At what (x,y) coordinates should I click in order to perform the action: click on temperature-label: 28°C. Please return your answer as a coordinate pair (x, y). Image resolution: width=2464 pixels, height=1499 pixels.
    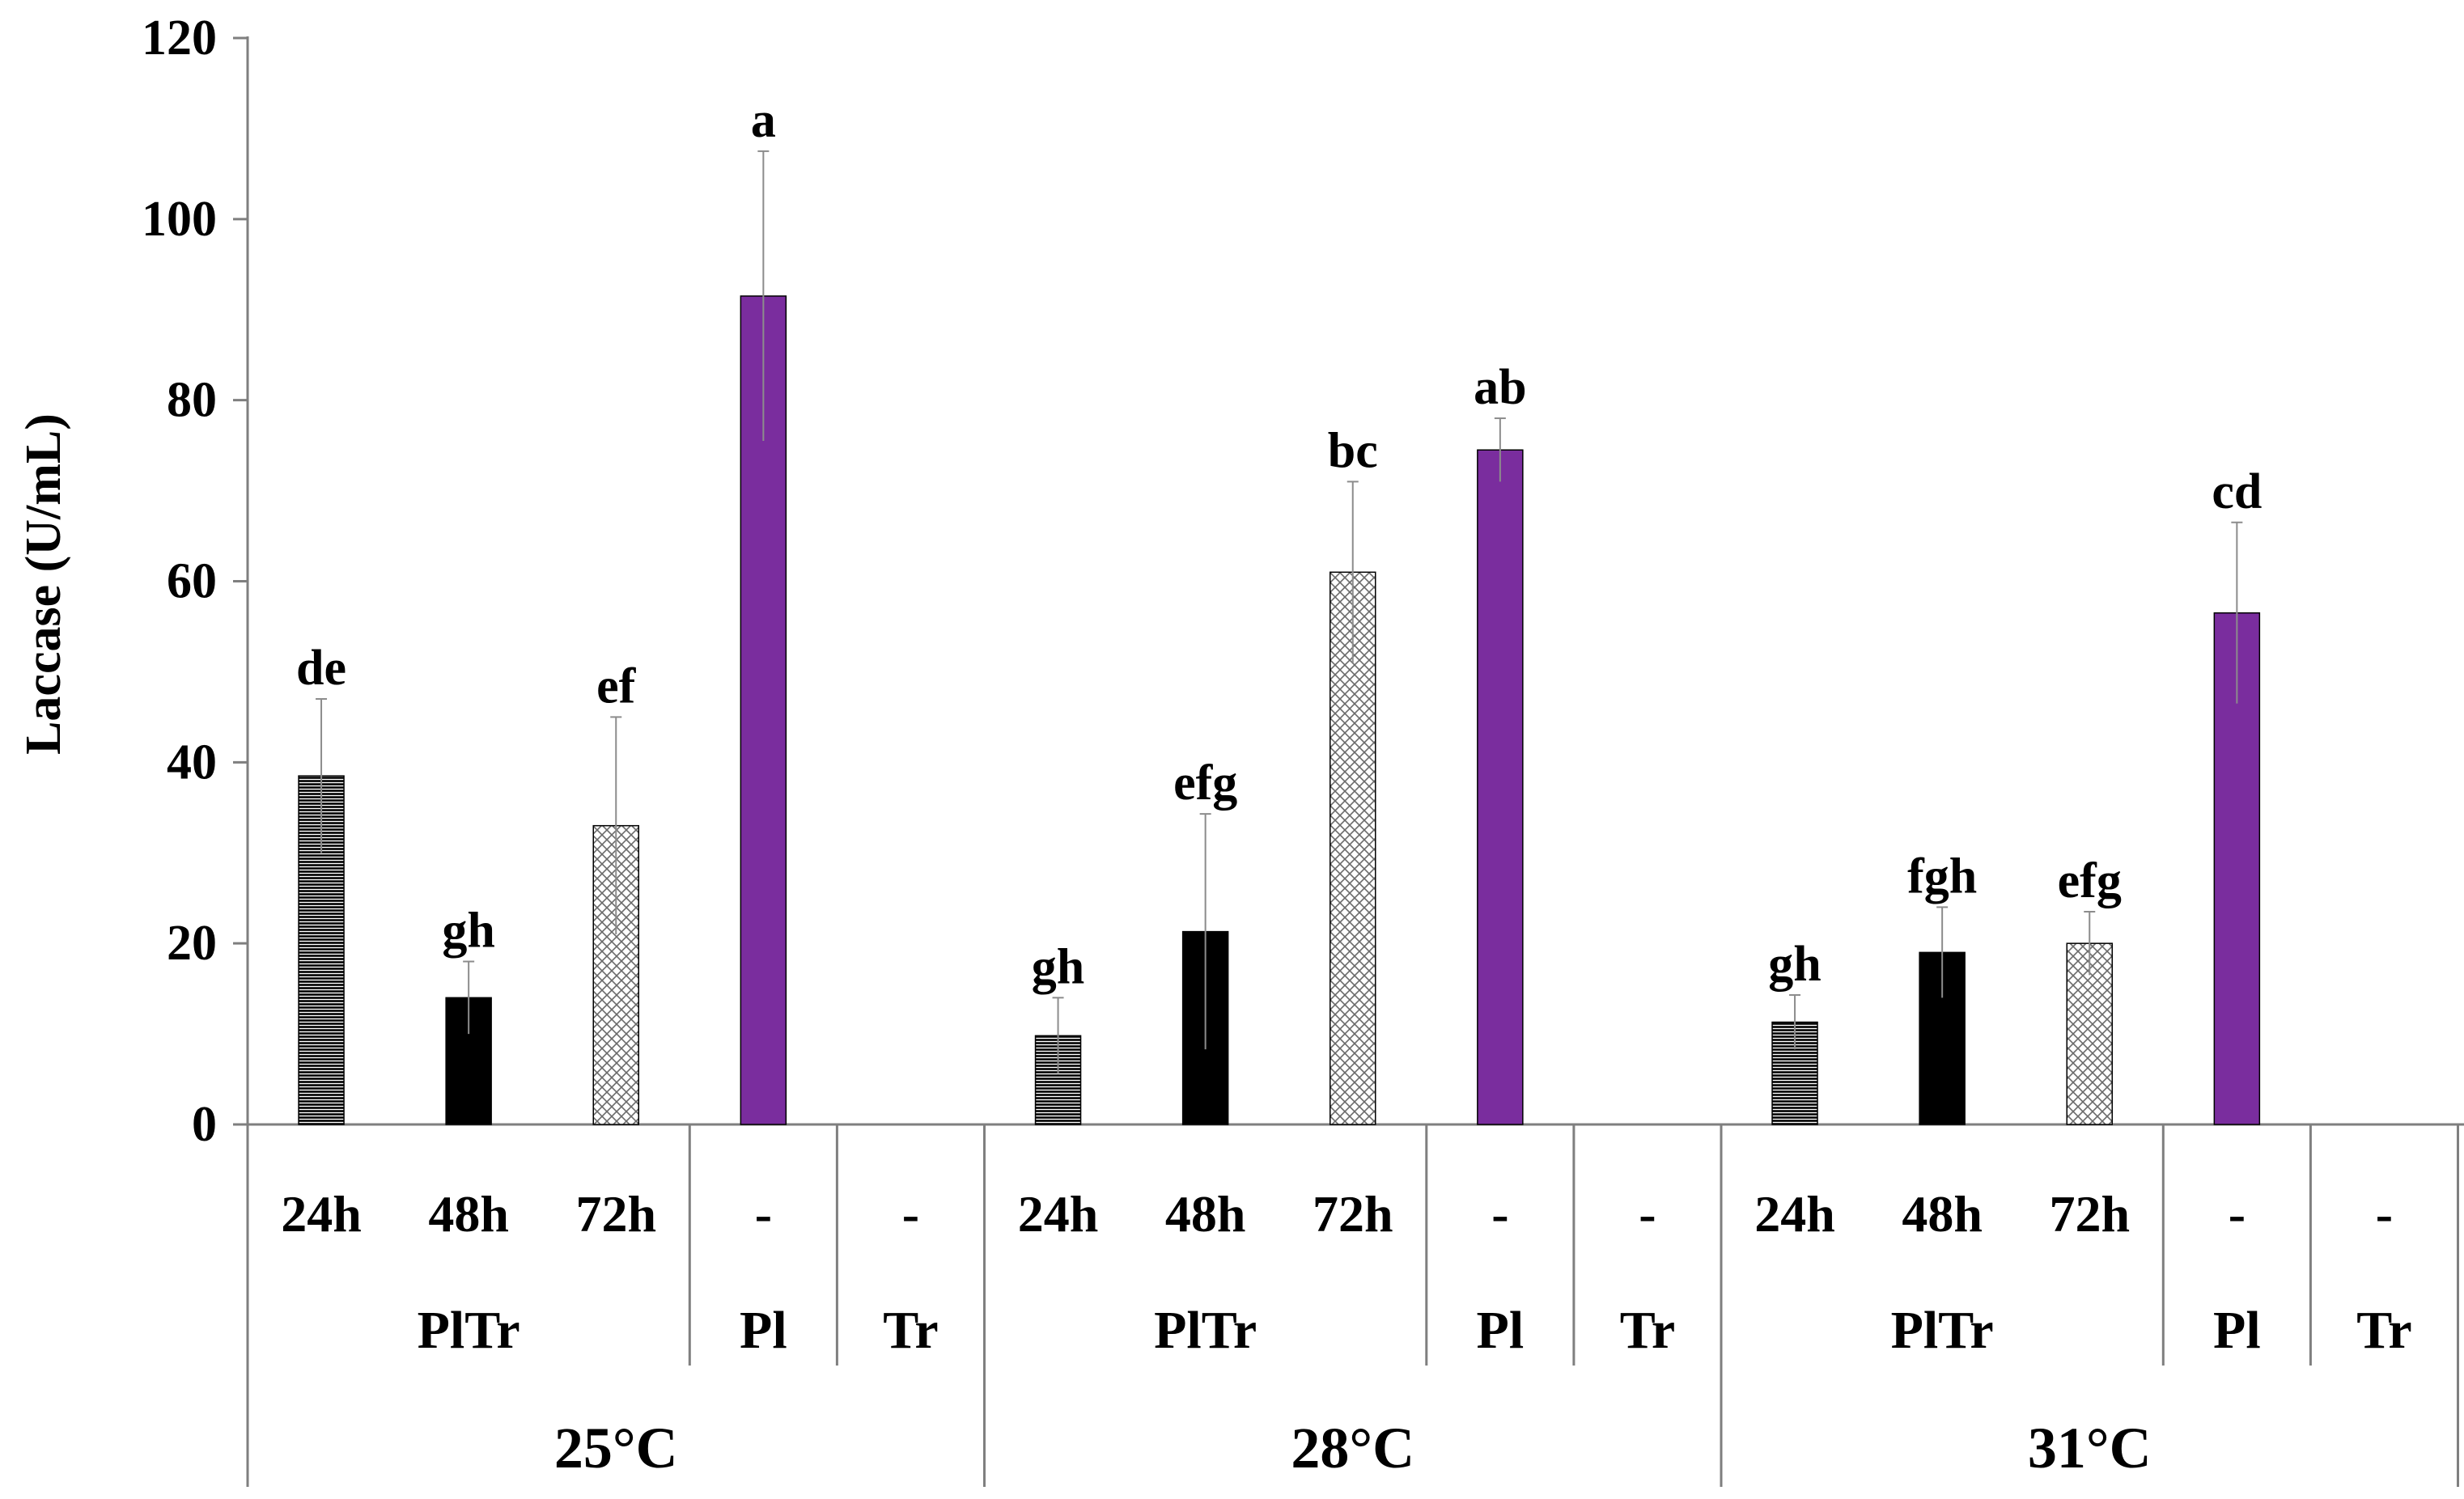
    Looking at the image, I should click on (1352, 1448).